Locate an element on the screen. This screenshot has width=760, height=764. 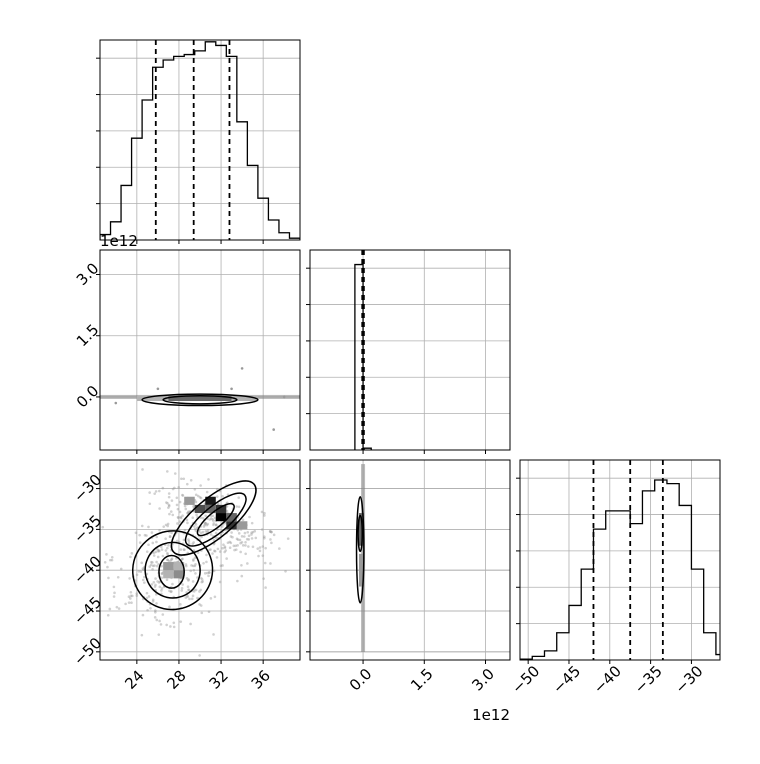
x-tick-label: 32 is located at coordinates (219, 680).